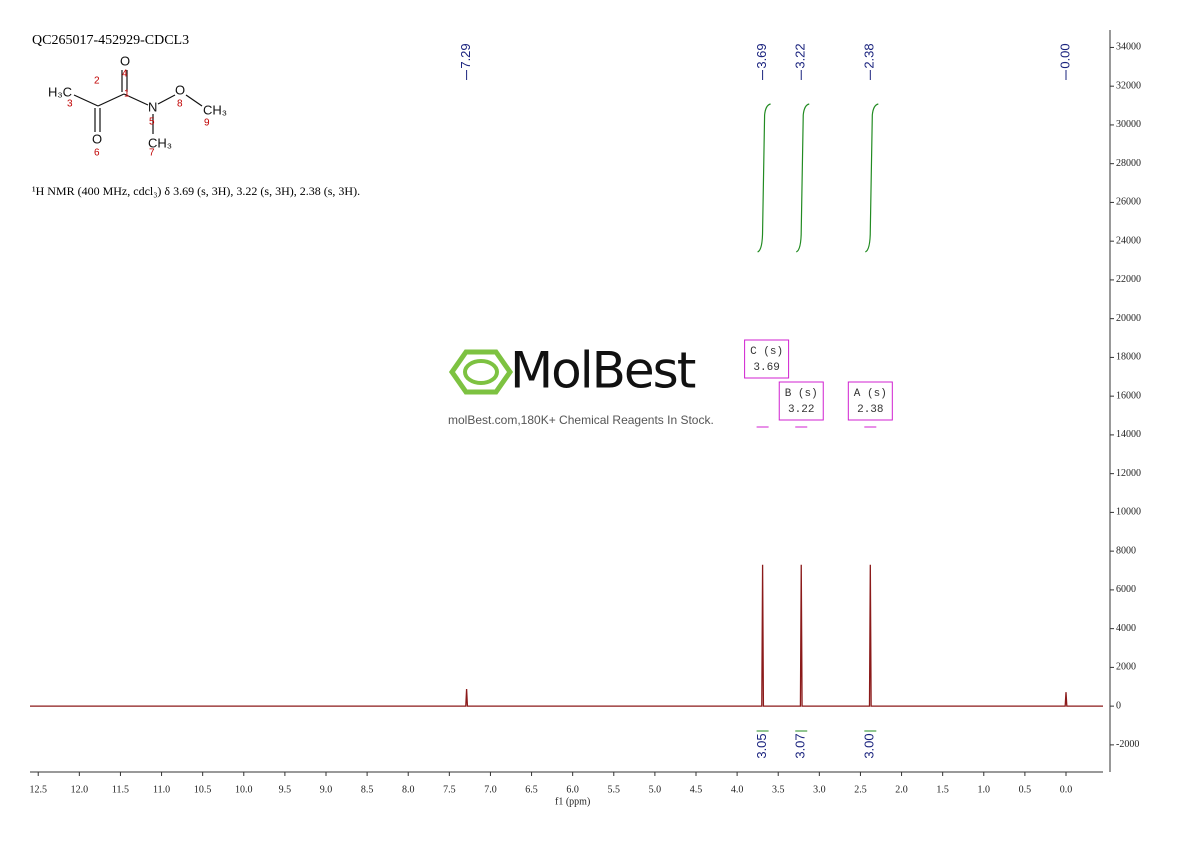 The width and height of the screenshot is (1190, 841). I want to click on y-tick-label: 28000, so click(1128, 163).